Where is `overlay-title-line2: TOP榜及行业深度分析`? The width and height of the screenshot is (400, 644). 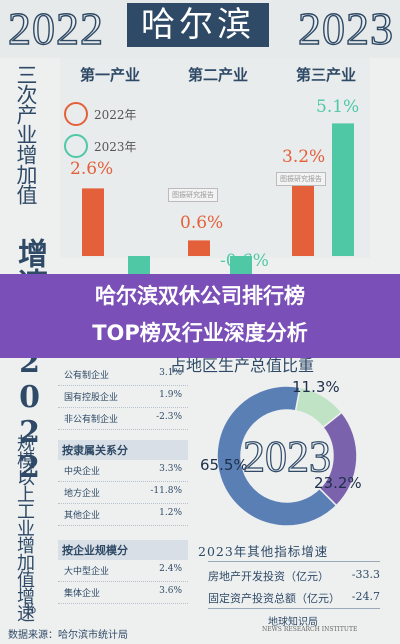
overlay-title-line2: TOP榜及行业深度分析 is located at coordinates (200, 333).